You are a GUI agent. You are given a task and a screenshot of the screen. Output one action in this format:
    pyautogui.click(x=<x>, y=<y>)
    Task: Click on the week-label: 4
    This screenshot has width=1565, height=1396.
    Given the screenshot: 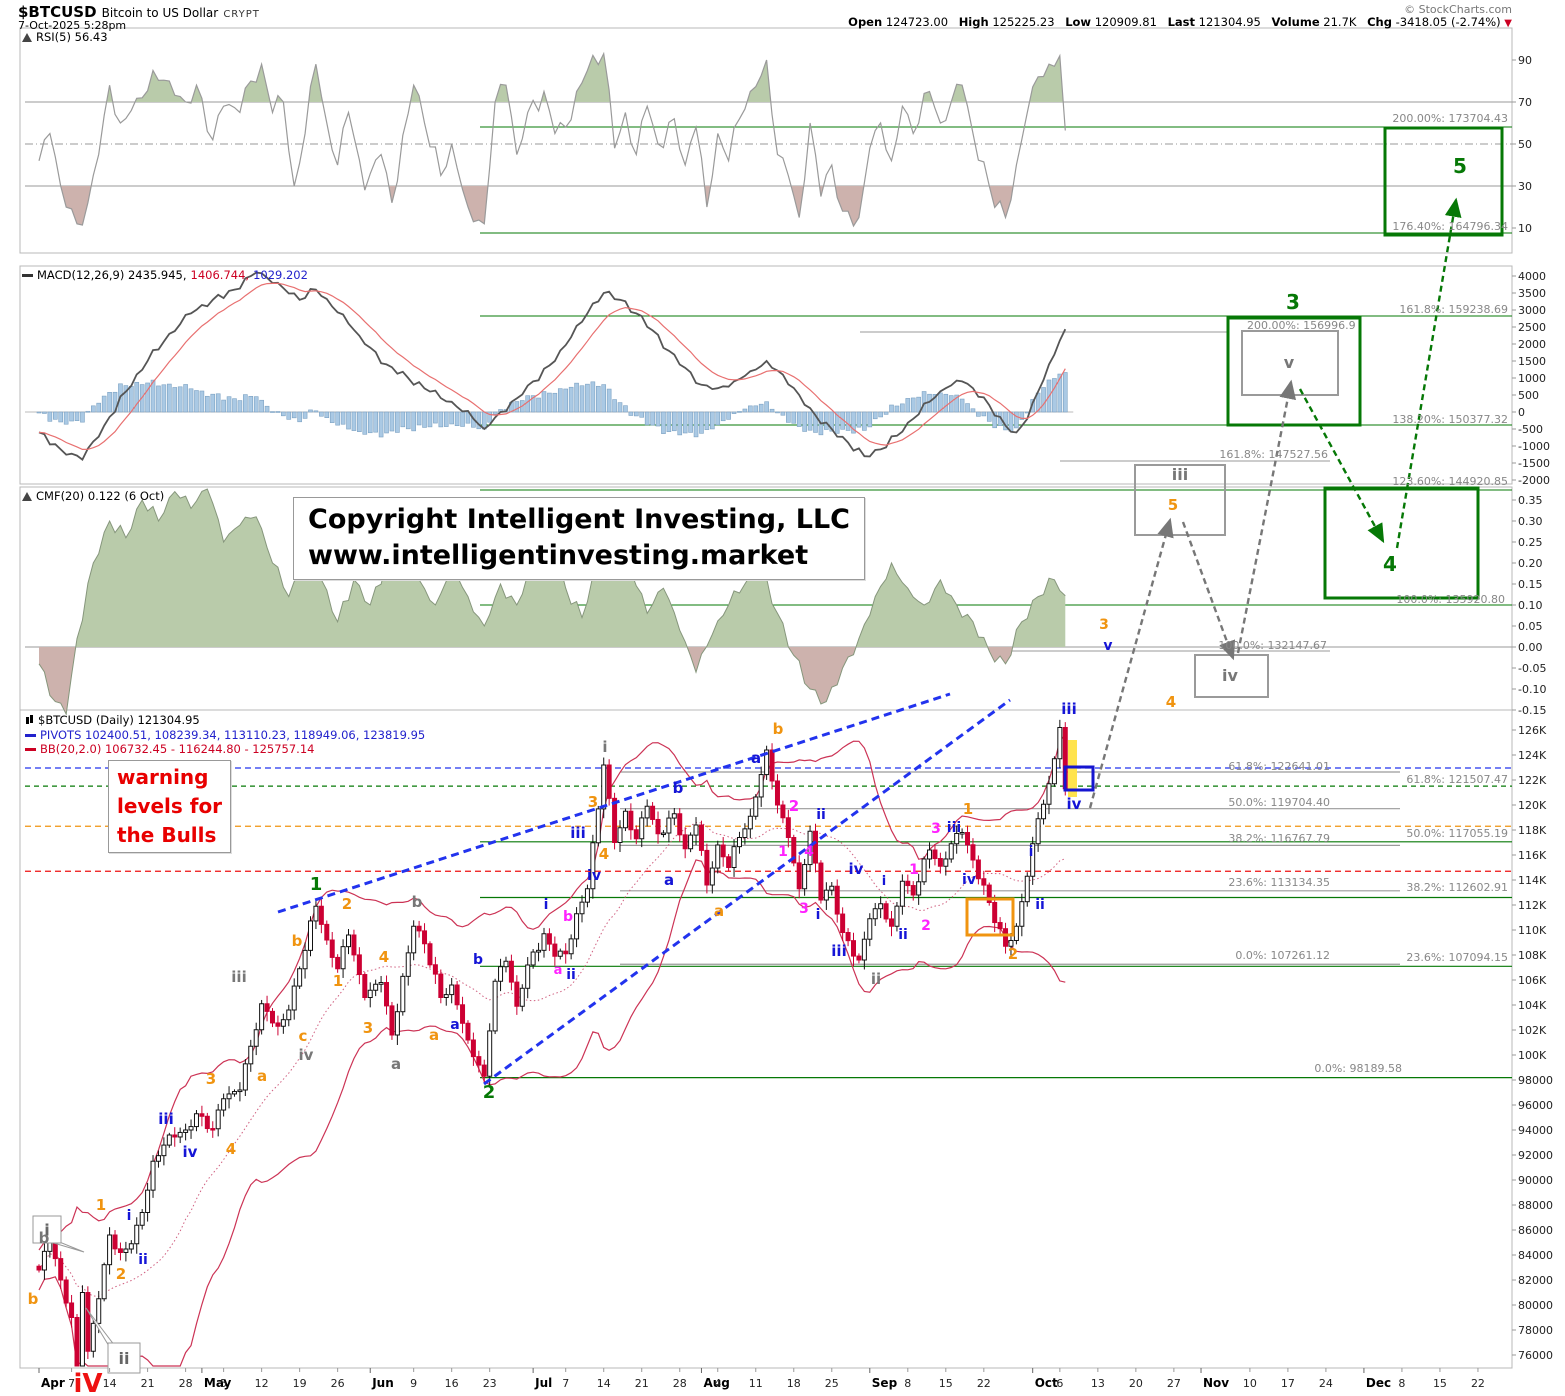 What is the action you would take?
    pyautogui.click(x=717, y=1383)
    